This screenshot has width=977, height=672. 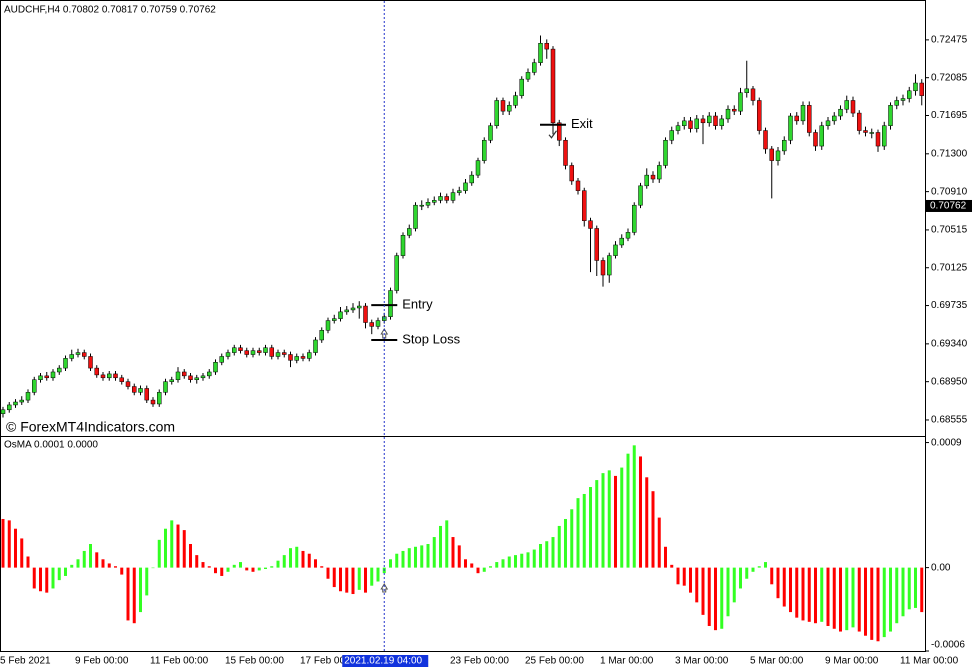 I want to click on x-tick-label: 11 Mar 00:00, so click(x=929, y=661).